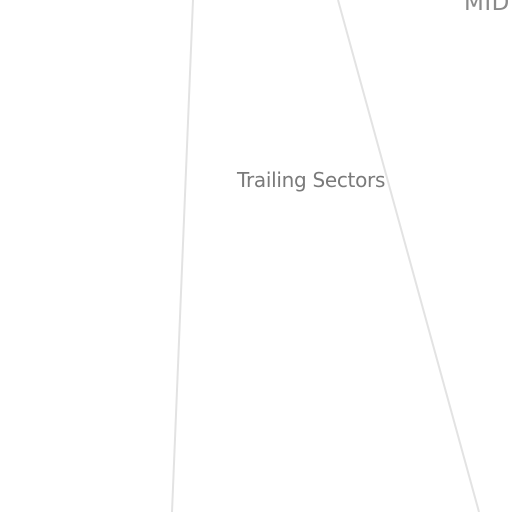  Describe the element at coordinates (487, 8) in the screenshot. I see `sector-corner-tag: MID` at that location.